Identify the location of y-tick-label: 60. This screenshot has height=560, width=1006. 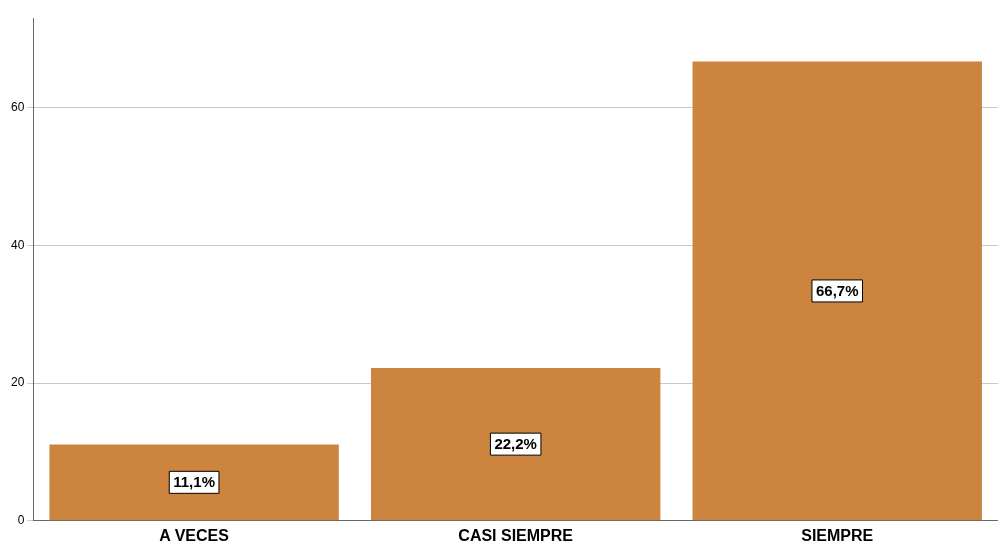
(17, 107).